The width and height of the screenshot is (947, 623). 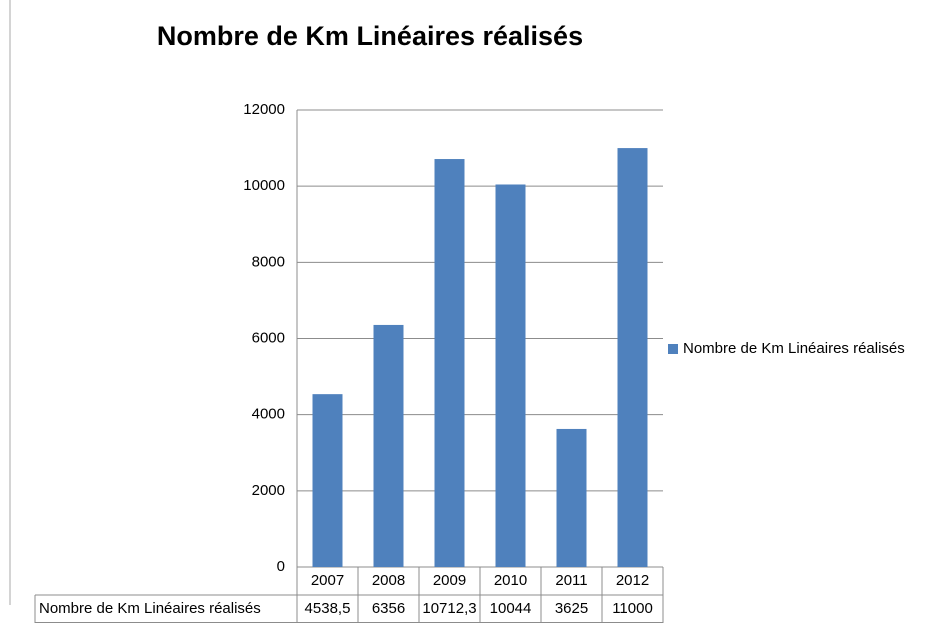 What do you see at coordinates (632, 608) in the screenshot?
I see `table-value: 11000` at bounding box center [632, 608].